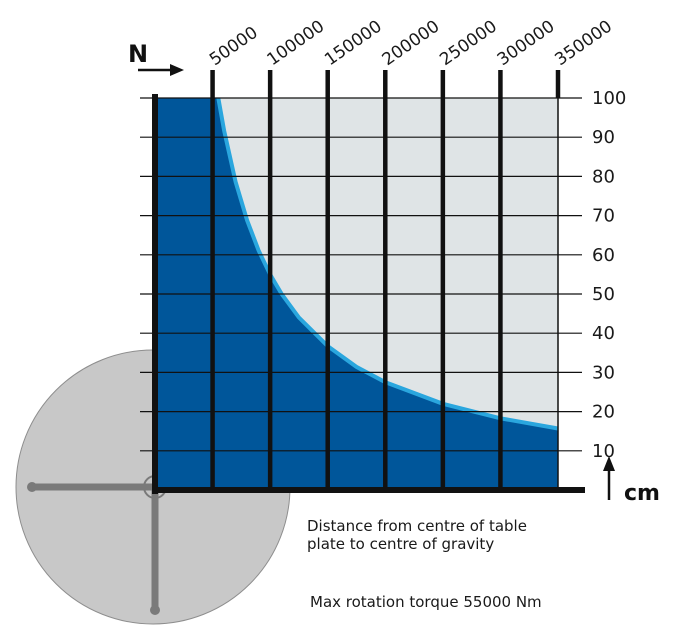 The width and height of the screenshot is (676, 626). I want to click on y-tick-label: 30, so click(603, 372).